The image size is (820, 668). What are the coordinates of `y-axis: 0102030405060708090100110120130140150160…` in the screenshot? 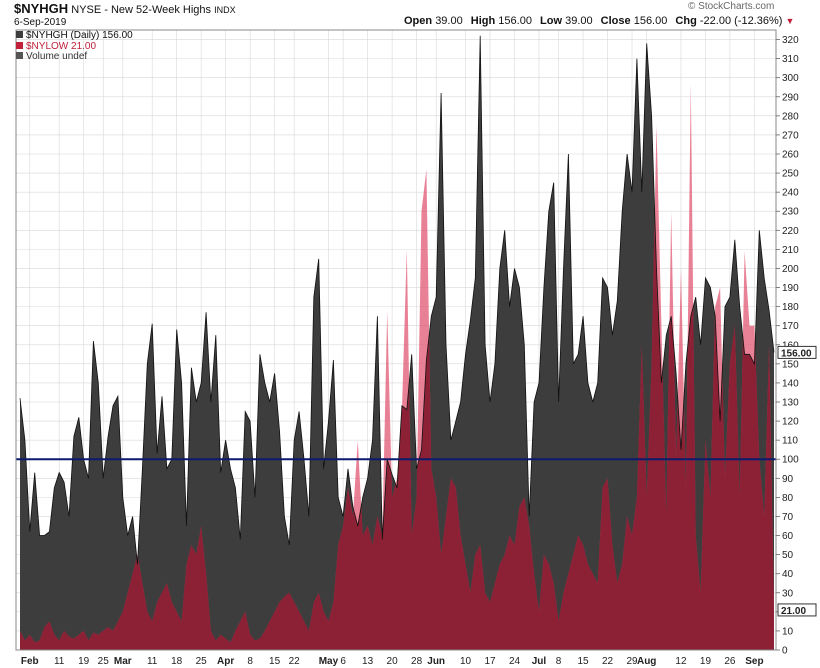 It's located at (787, 346).